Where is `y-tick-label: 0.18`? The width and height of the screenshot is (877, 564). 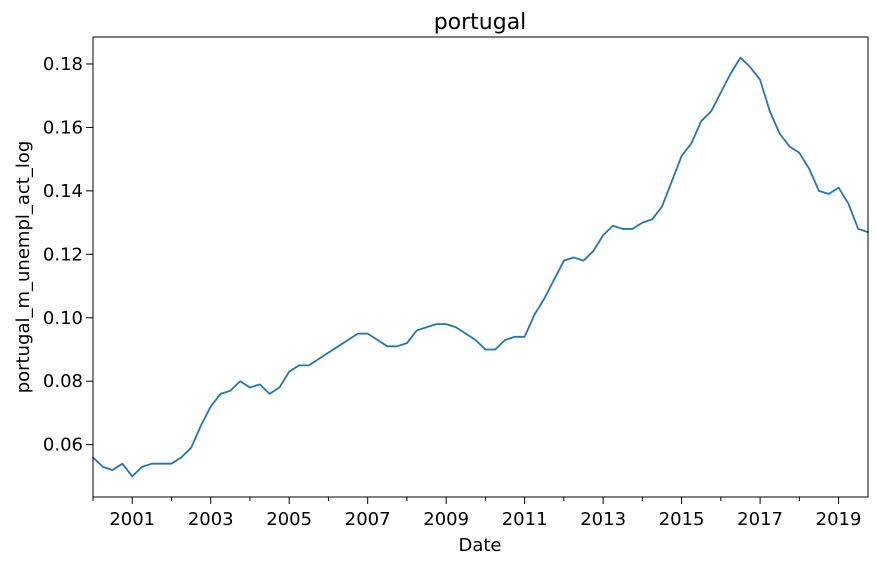 y-tick-label: 0.18 is located at coordinates (63, 64).